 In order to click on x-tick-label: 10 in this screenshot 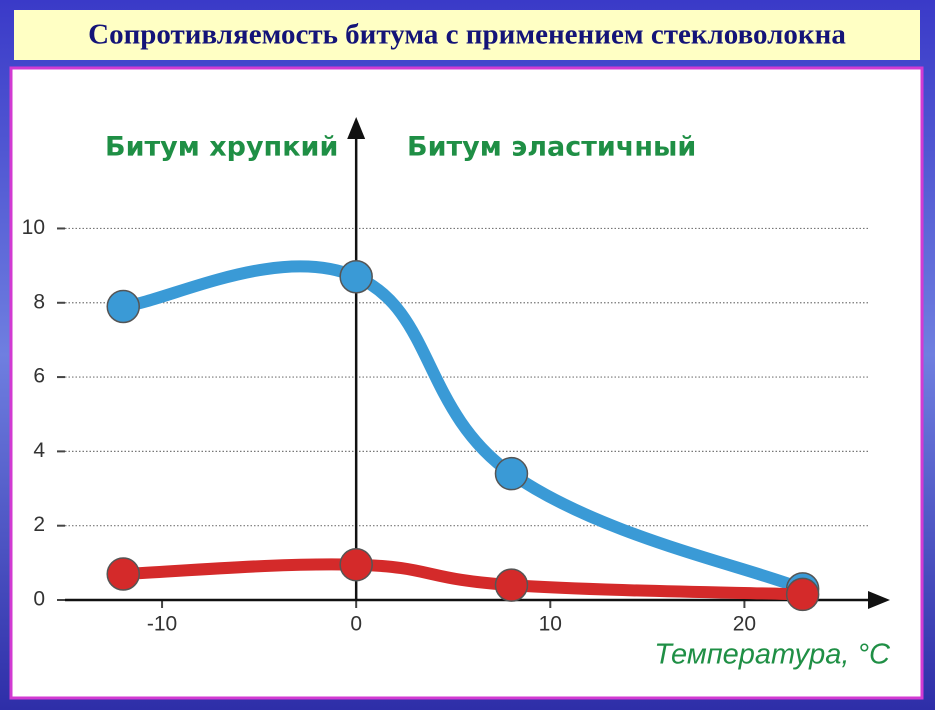, I will do `click(550, 624)`.